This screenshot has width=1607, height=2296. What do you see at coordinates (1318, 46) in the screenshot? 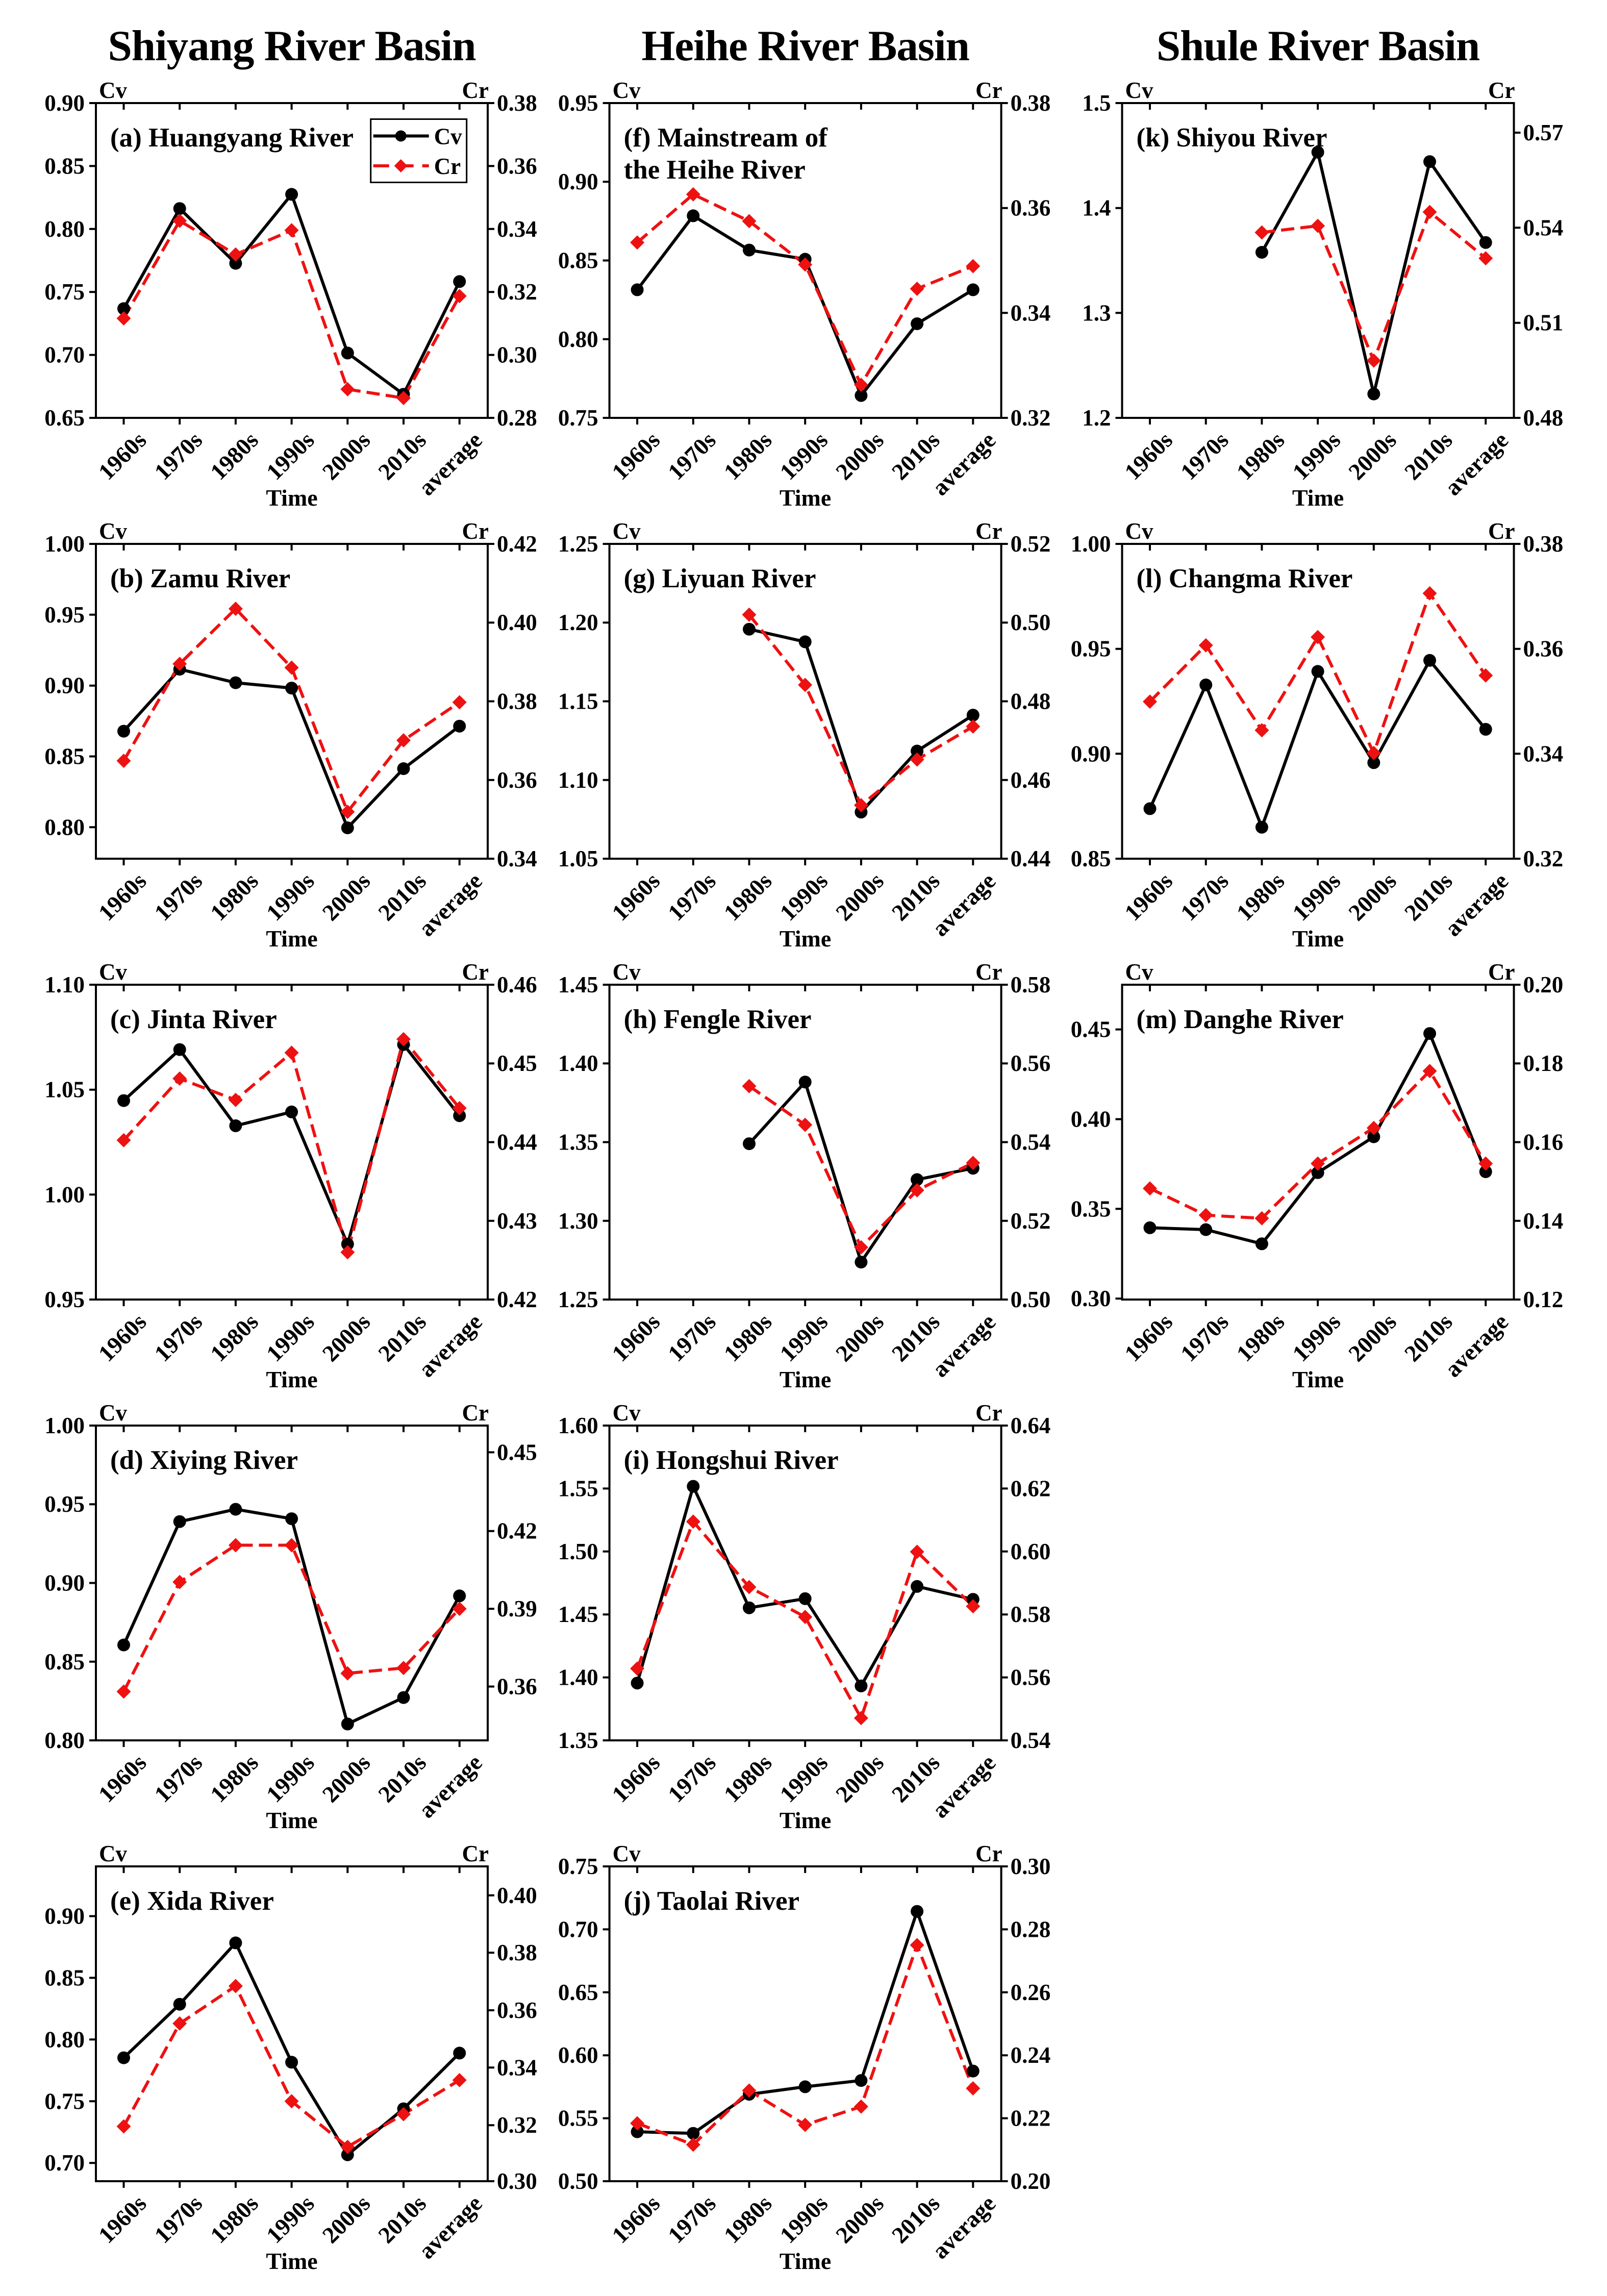
I see `svg-text: Shule River Basin` at bounding box center [1318, 46].